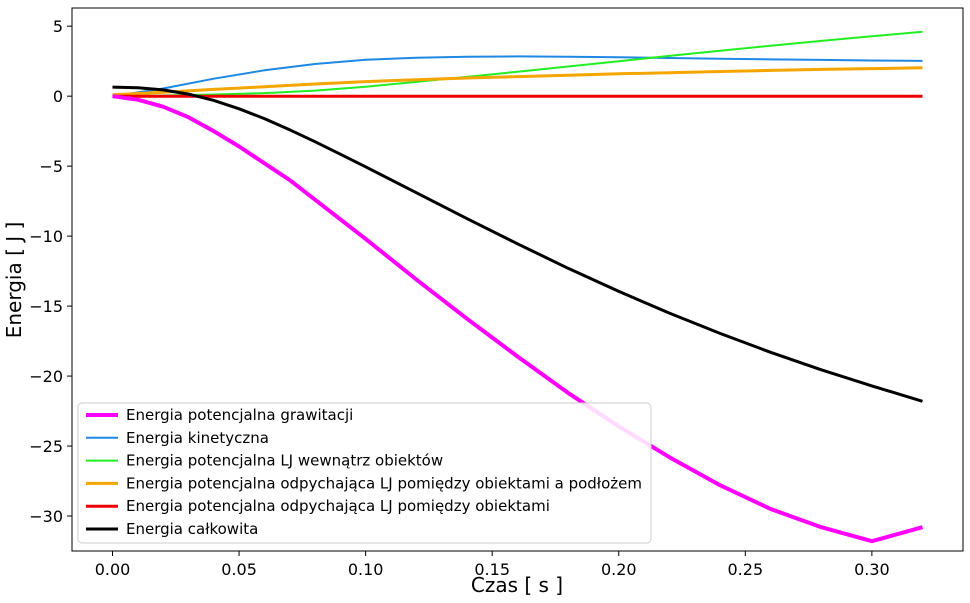 The height and width of the screenshot is (603, 970). What do you see at coordinates (46, 446) in the screenshot?
I see `y-tick-label: −25` at bounding box center [46, 446].